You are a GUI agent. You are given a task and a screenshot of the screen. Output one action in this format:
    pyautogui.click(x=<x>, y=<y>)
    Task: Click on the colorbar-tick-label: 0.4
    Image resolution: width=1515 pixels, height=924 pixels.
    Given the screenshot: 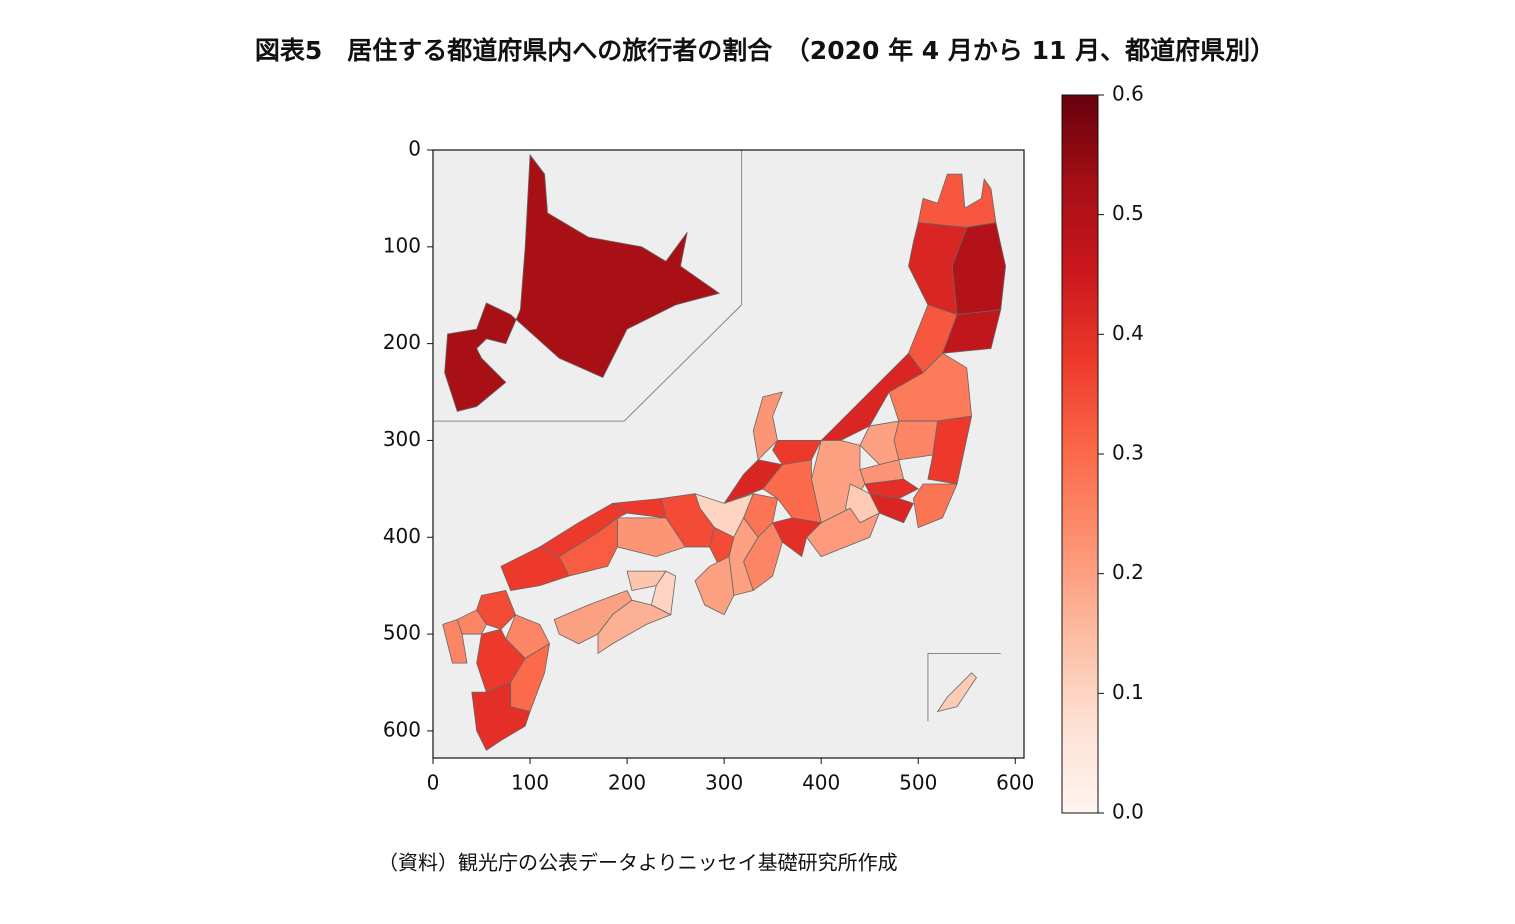 What is the action you would take?
    pyautogui.click(x=1128, y=333)
    